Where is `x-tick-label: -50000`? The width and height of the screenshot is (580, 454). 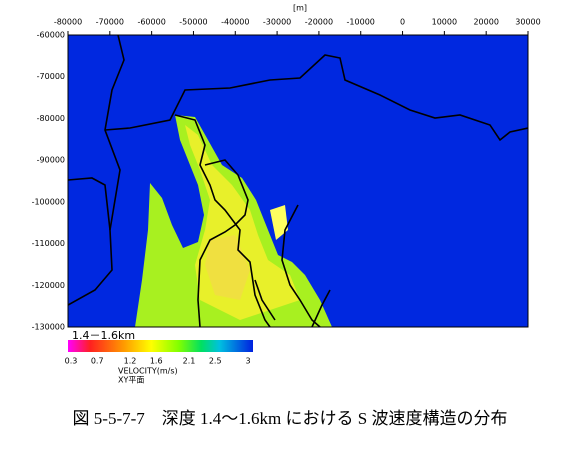 x-tick-label: -50000 is located at coordinates (193, 22).